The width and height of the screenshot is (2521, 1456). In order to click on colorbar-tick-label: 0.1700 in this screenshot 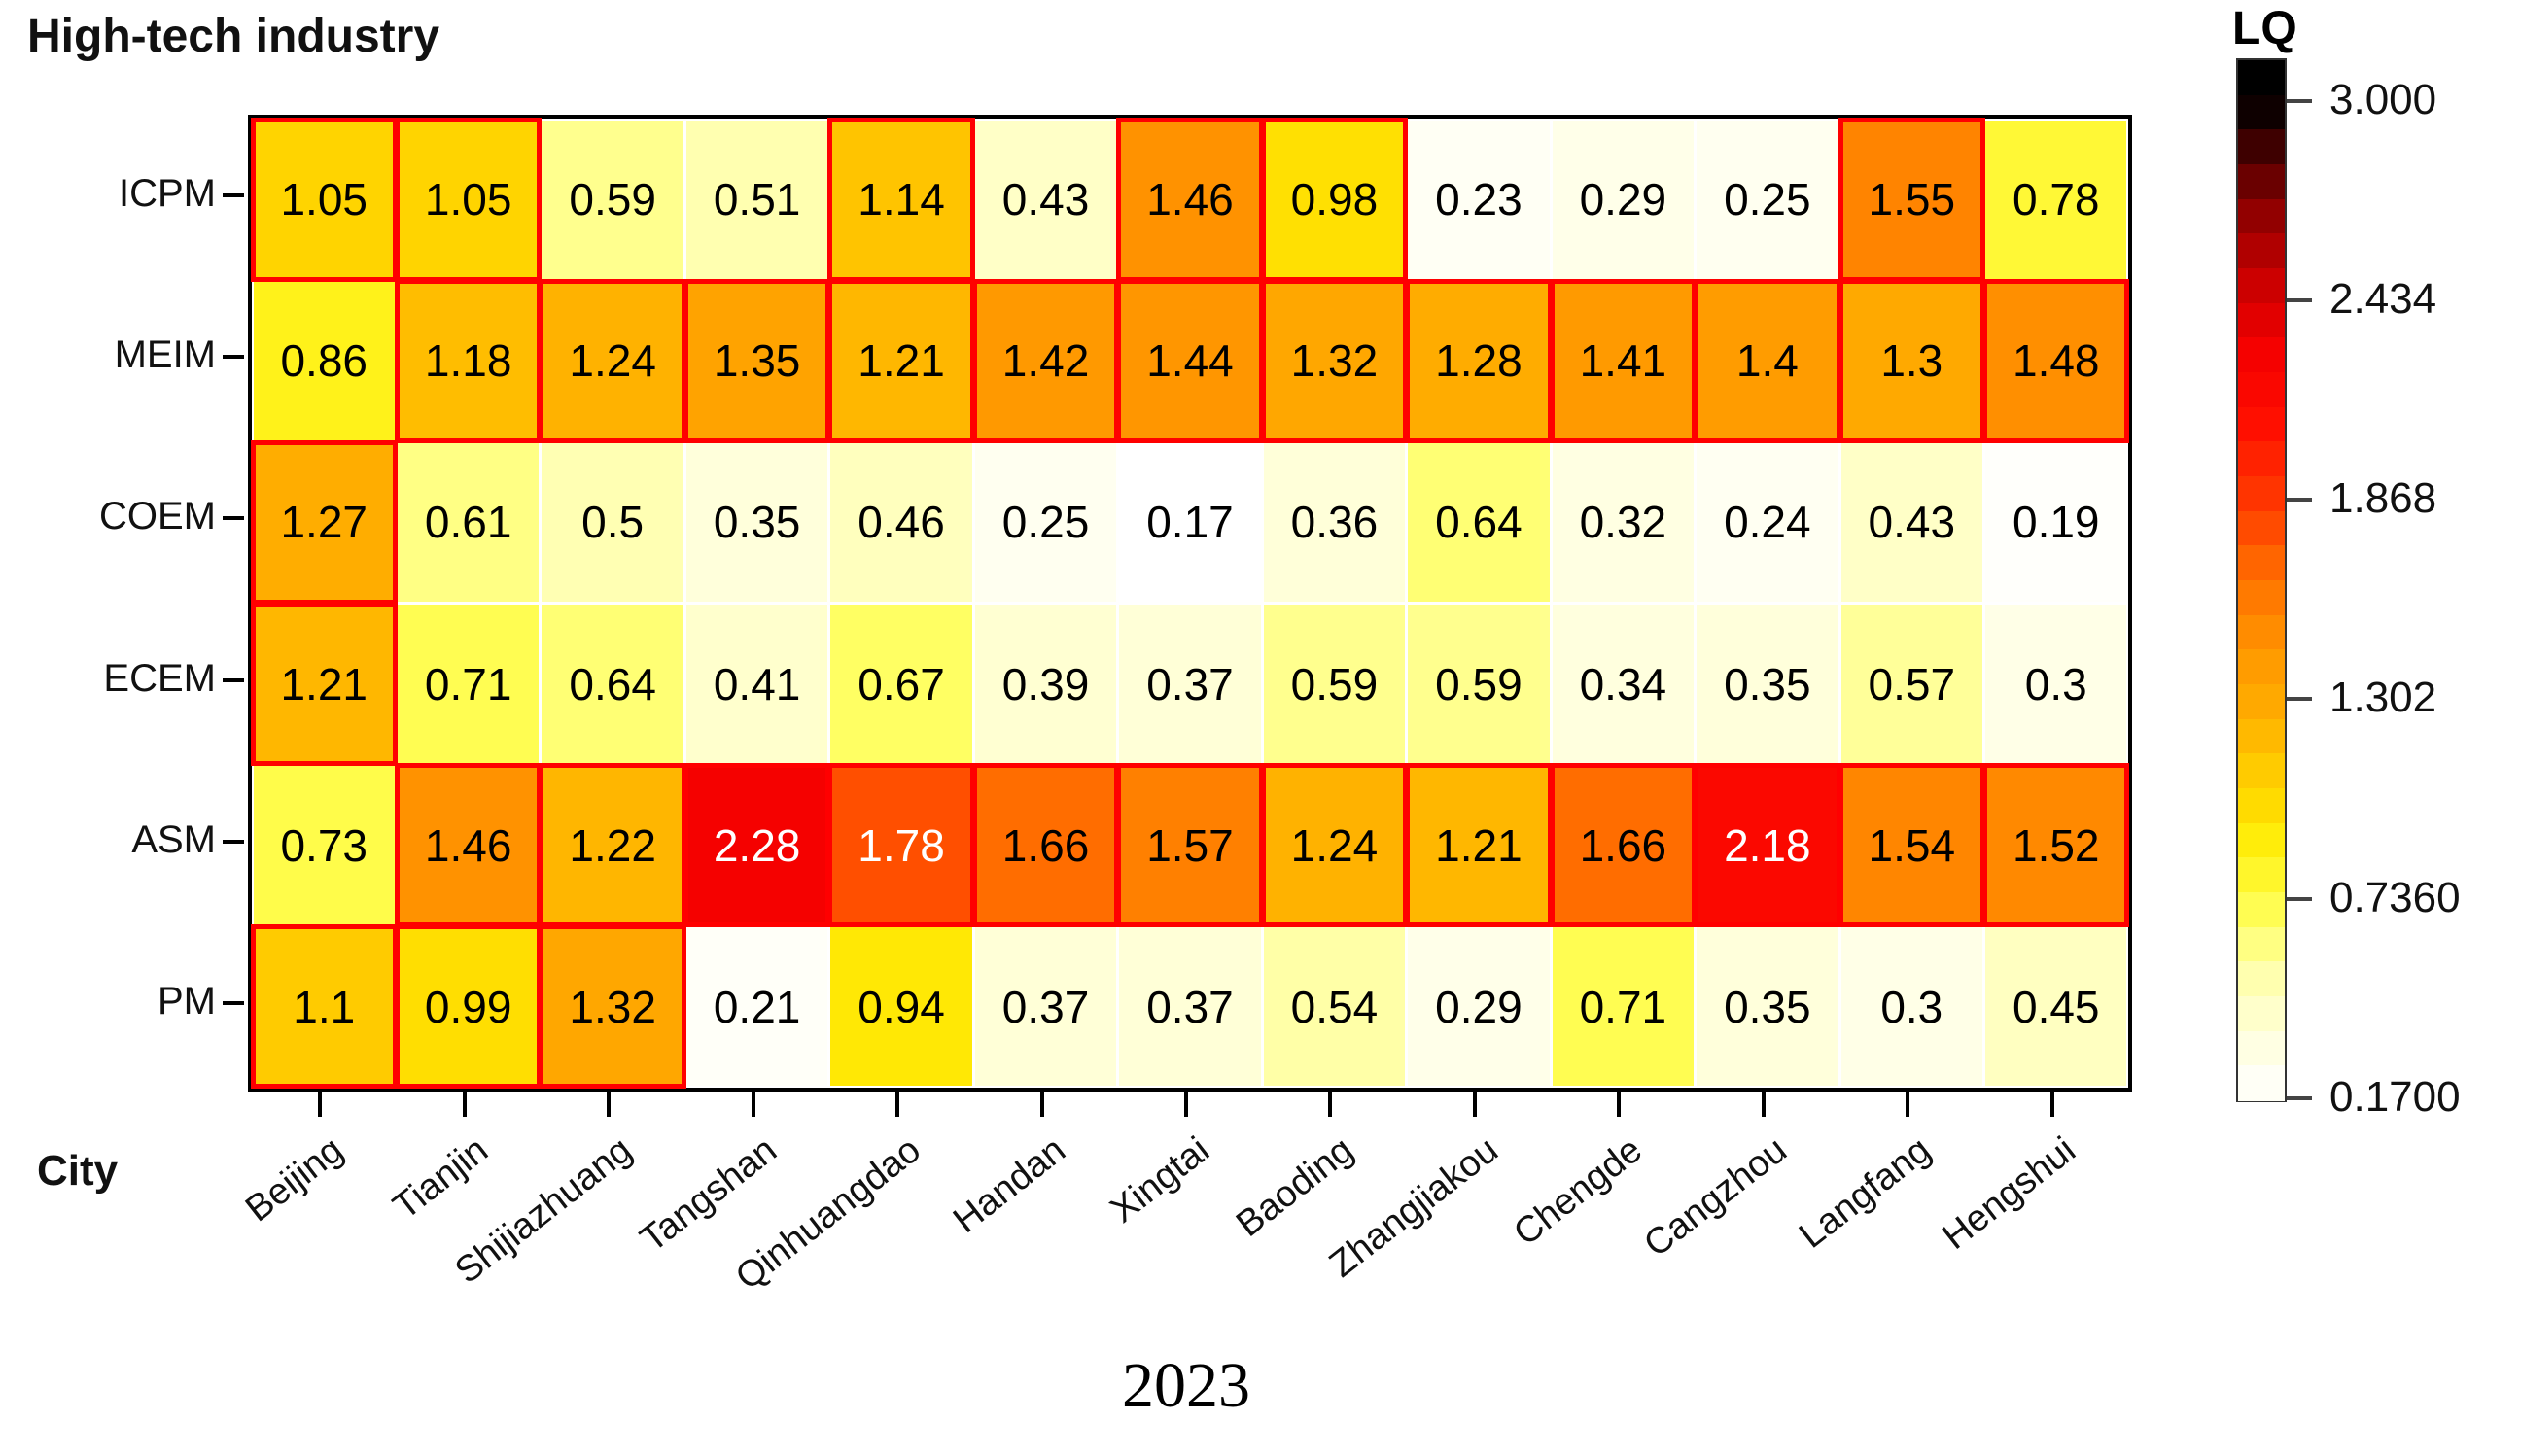, I will do `click(2395, 1097)`.